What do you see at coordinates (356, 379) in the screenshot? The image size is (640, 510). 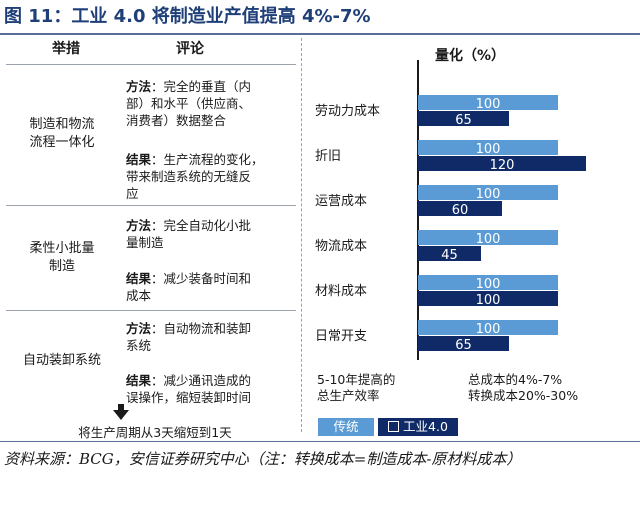 I see `summary-line: 5-10年提高的` at bounding box center [356, 379].